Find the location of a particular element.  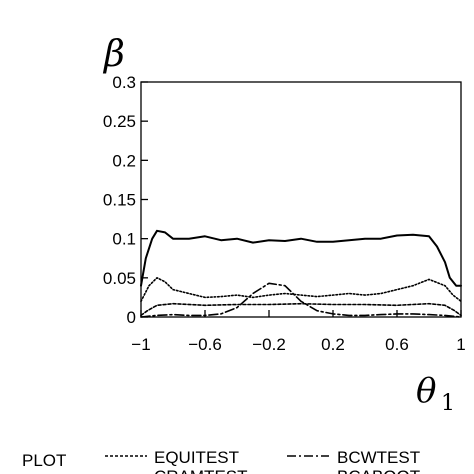

x-axis-label-subscript: 1 is located at coordinates (448, 403).